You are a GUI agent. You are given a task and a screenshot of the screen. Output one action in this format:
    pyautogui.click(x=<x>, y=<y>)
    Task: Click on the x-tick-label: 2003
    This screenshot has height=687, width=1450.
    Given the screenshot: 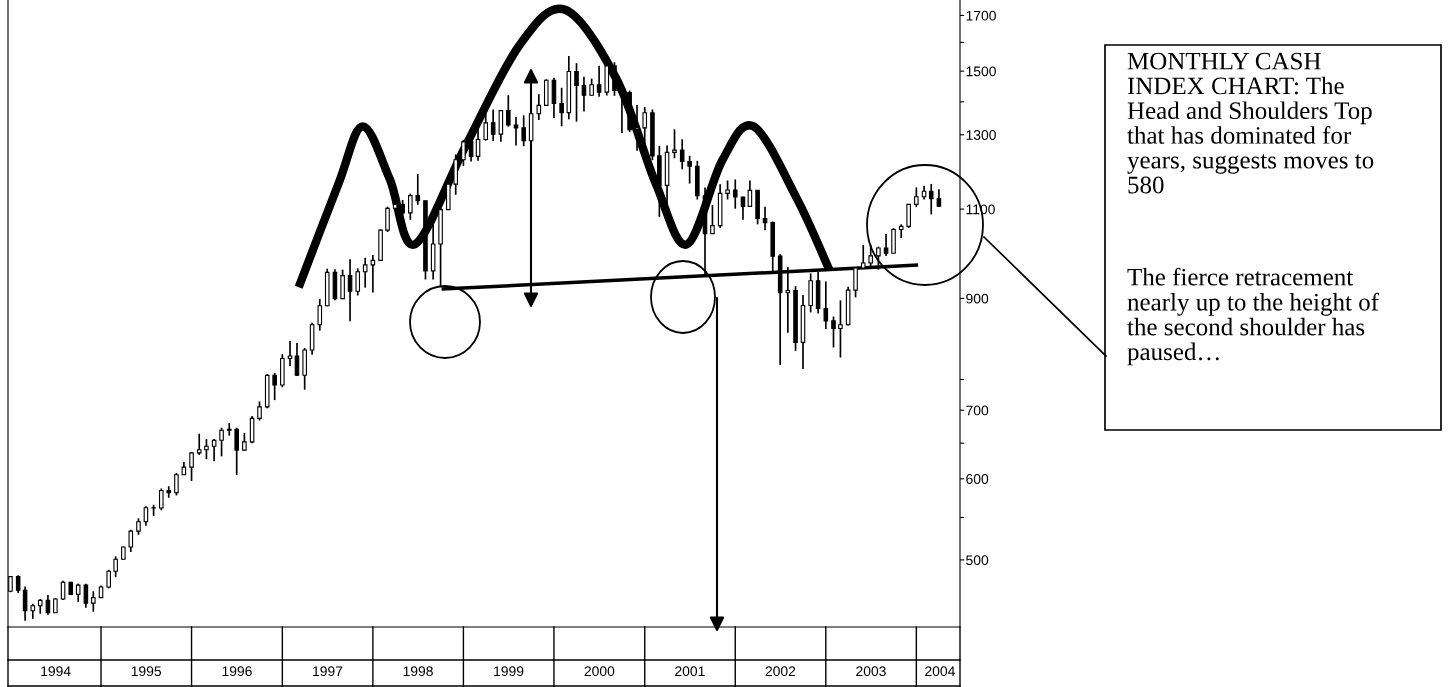 What is the action you would take?
    pyautogui.click(x=871, y=671)
    